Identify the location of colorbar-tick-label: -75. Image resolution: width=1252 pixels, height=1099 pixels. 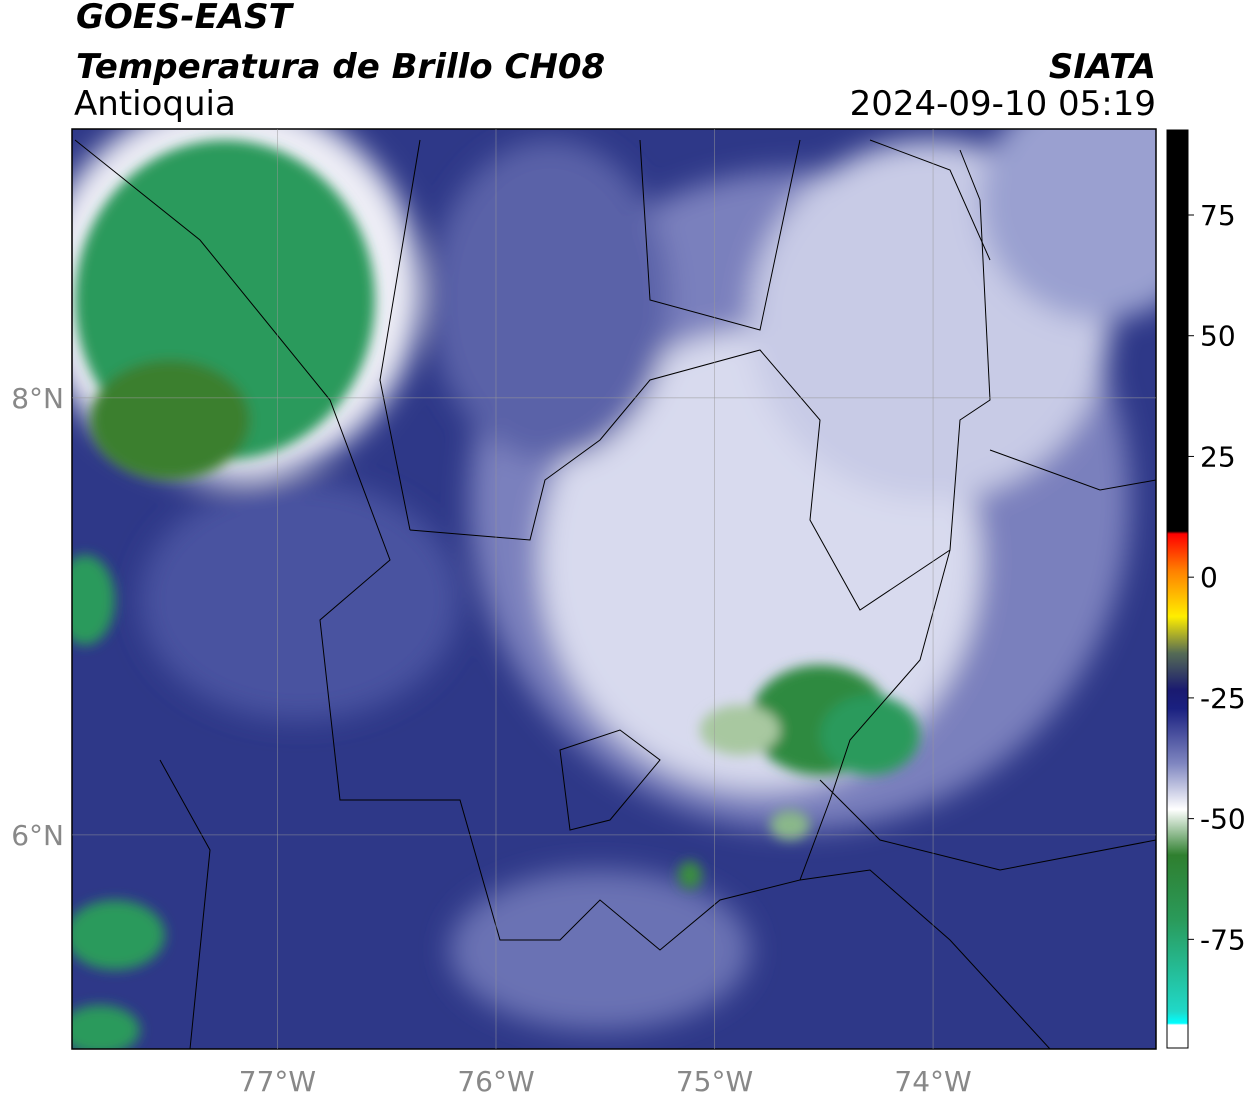
(1223, 939).